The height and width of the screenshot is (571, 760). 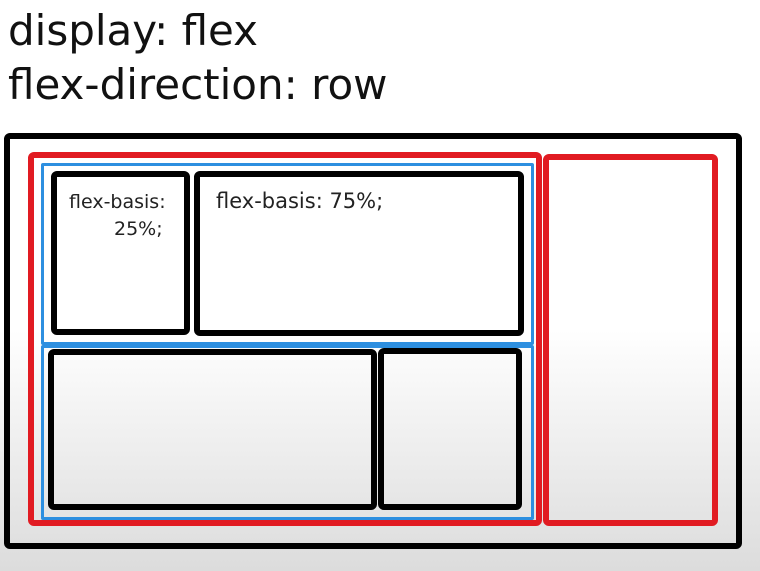 I want to click on label-flex-basis-75: flex-basis: 75%;, so click(x=300, y=201).